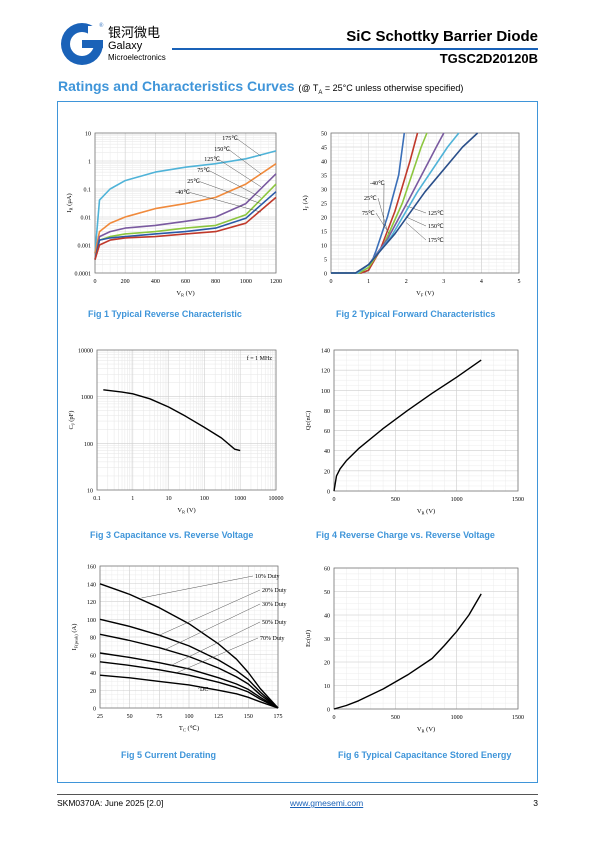  Describe the element at coordinates (248, 717) in the screenshot. I see `fig5-x-tick-label: 150` at that location.